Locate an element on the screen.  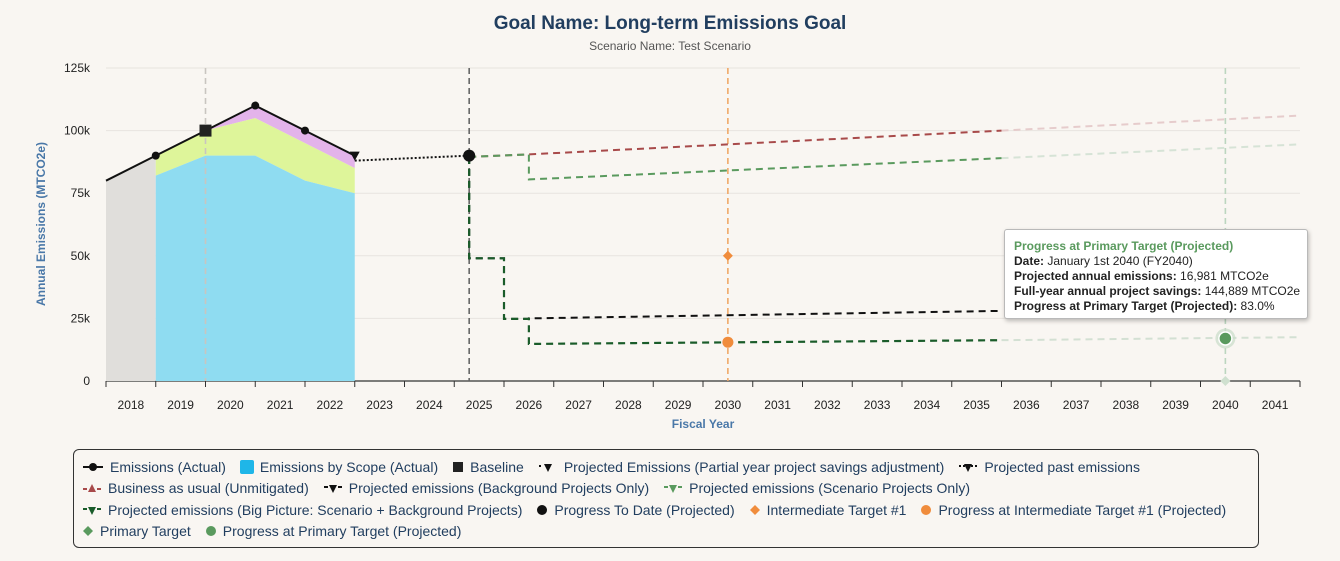
legend-item-emissions-by-scope: Emissions by Scope (Actual) is located at coordinates (338, 467).